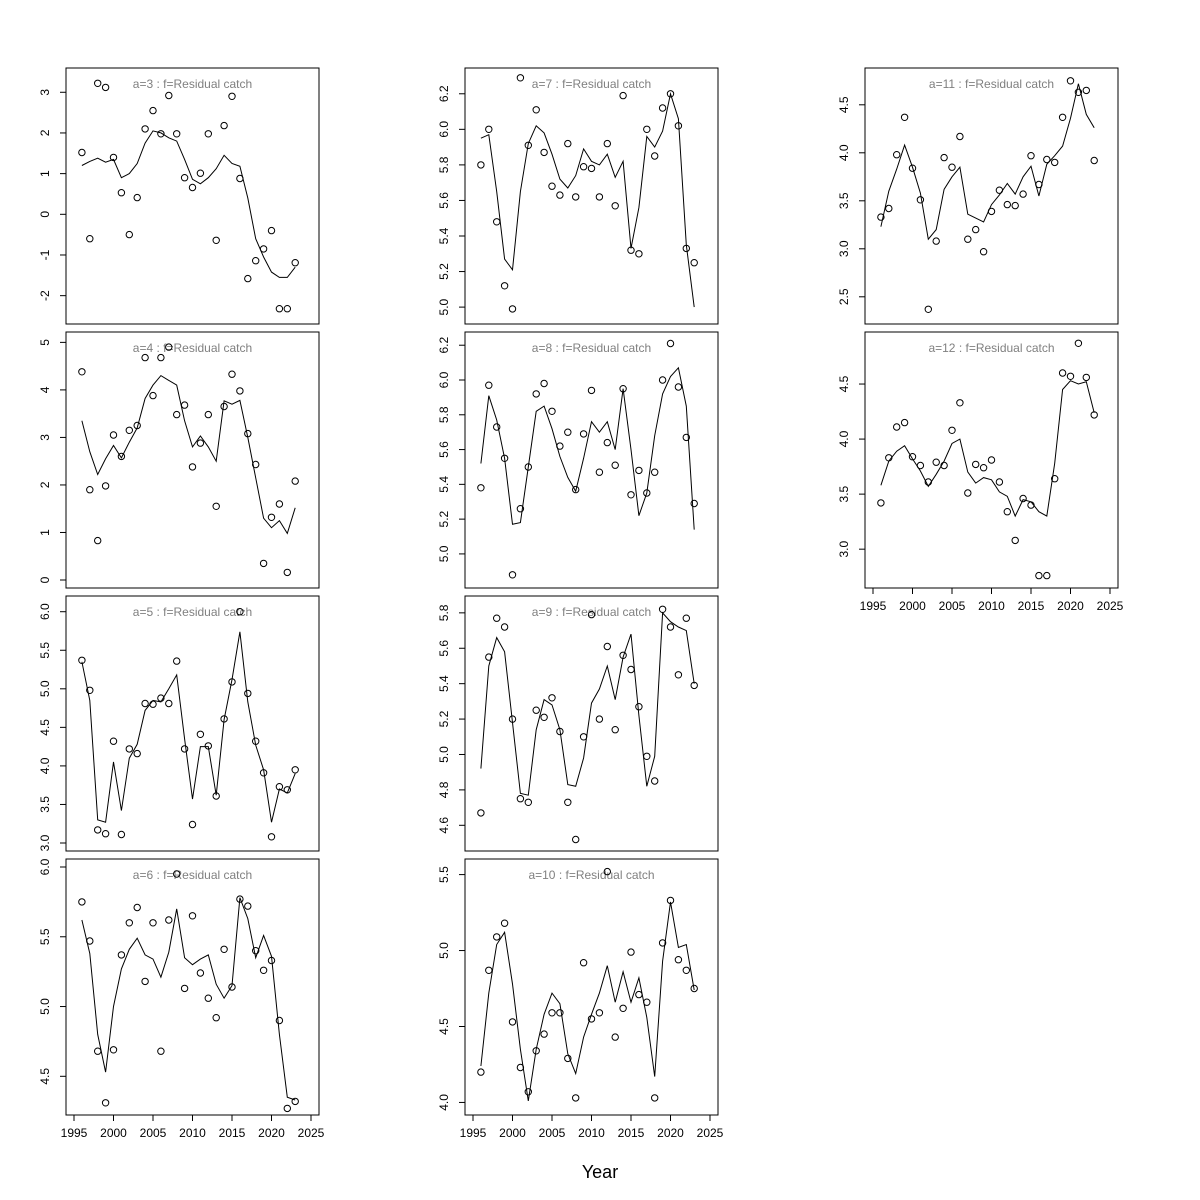 The height and width of the screenshot is (1200, 1200). What do you see at coordinates (45, 484) in the screenshot?
I see `y-tick-label: 2` at bounding box center [45, 484].